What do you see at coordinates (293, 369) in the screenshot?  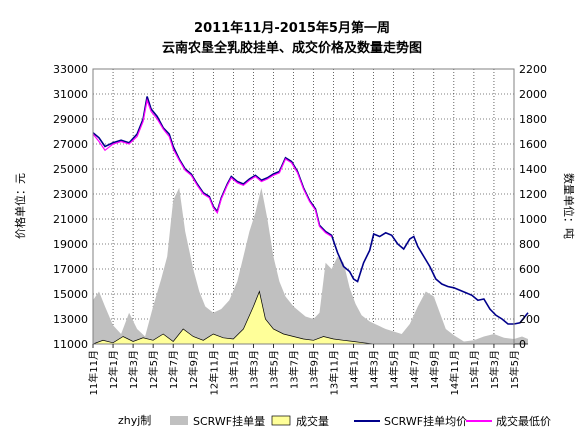 I see `x-tick-label: 13年7月` at bounding box center [293, 369].